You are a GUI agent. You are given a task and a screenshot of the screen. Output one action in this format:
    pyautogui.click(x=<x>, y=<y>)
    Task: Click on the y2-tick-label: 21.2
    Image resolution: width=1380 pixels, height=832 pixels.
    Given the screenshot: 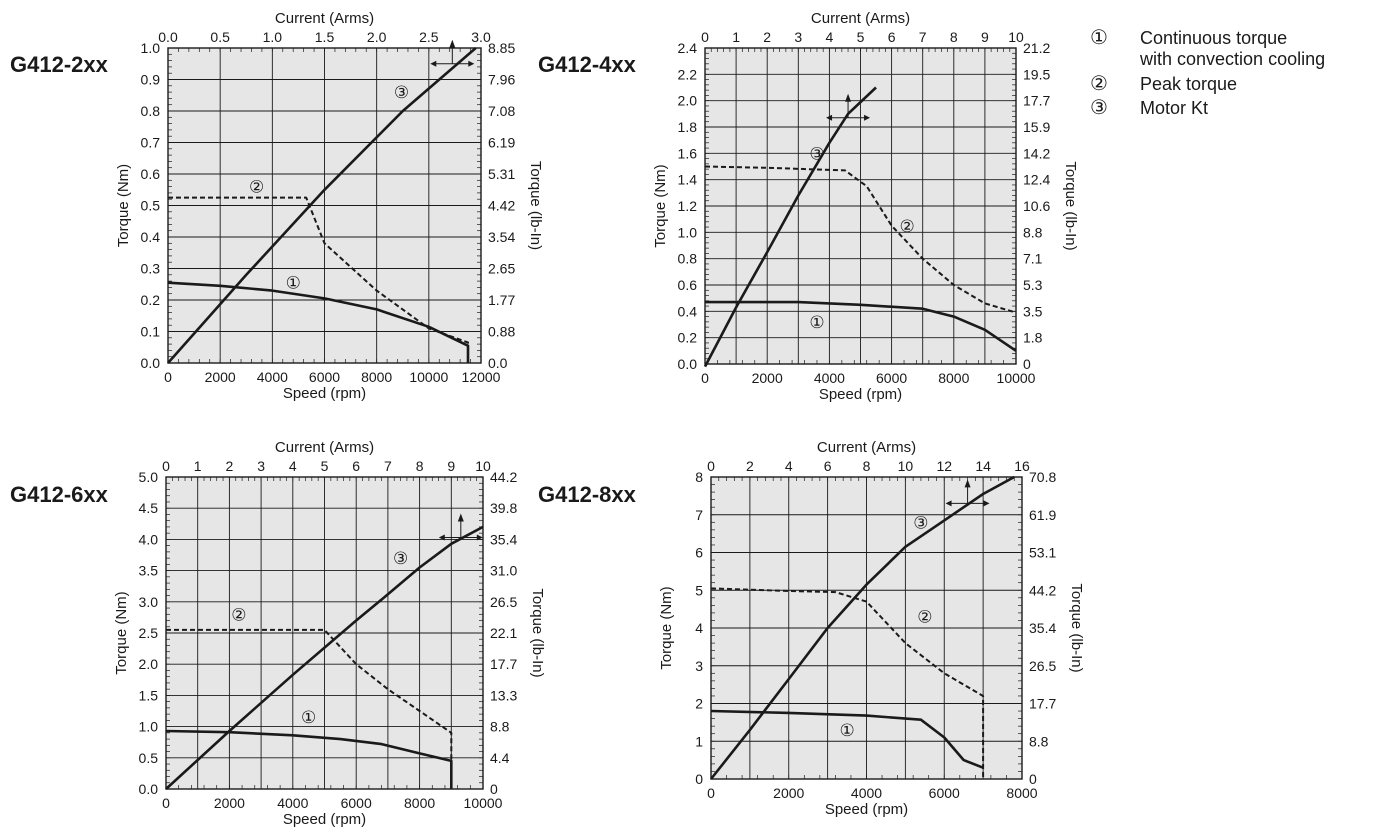 What is the action you would take?
    pyautogui.click(x=1036, y=48)
    